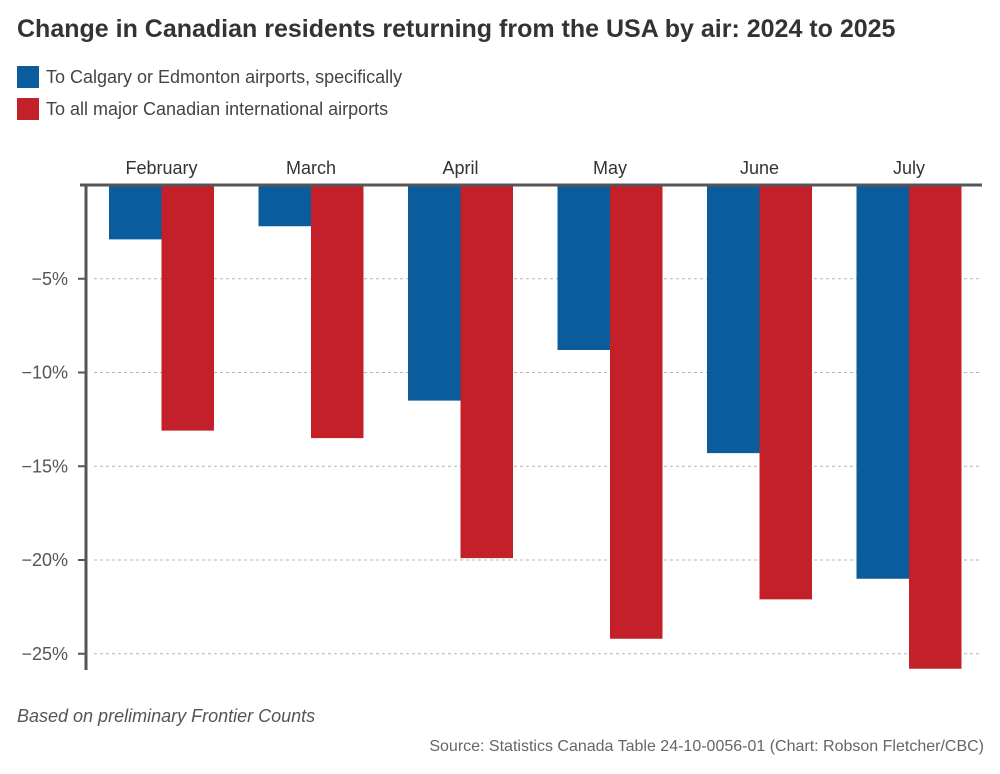 The width and height of the screenshot is (1000, 774). What do you see at coordinates (44, 466) in the screenshot?
I see `y-tick-label: −15%` at bounding box center [44, 466].